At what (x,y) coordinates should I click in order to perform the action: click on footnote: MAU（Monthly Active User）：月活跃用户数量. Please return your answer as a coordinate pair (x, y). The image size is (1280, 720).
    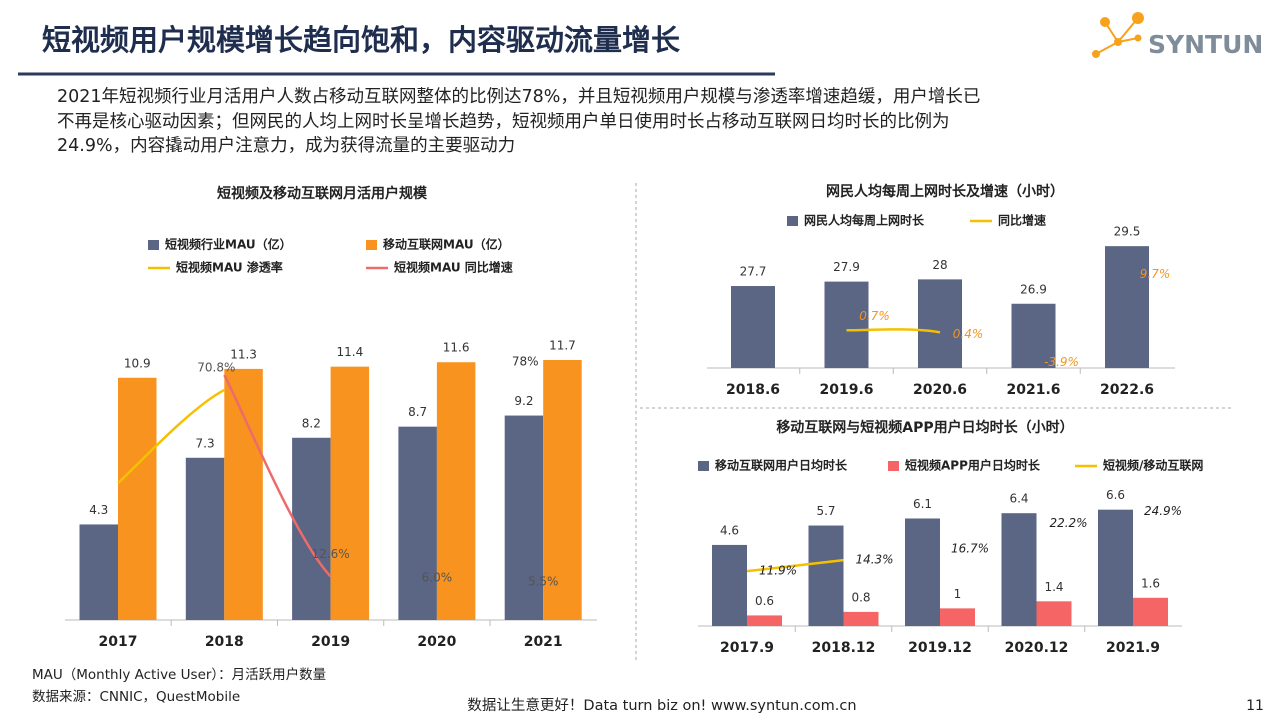
    Looking at the image, I should click on (179, 674).